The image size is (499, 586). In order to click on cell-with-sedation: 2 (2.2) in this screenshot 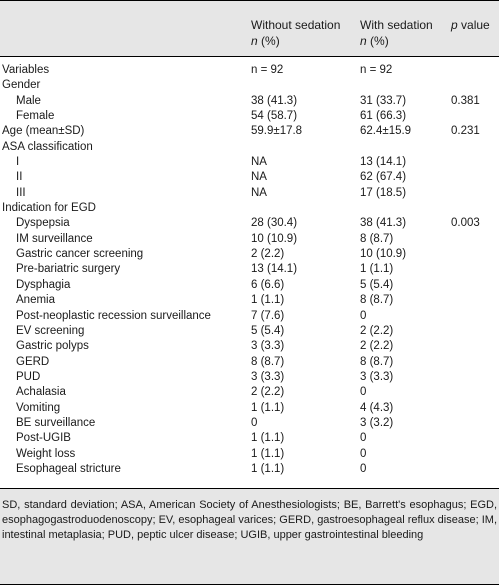, I will do `click(377, 346)`.